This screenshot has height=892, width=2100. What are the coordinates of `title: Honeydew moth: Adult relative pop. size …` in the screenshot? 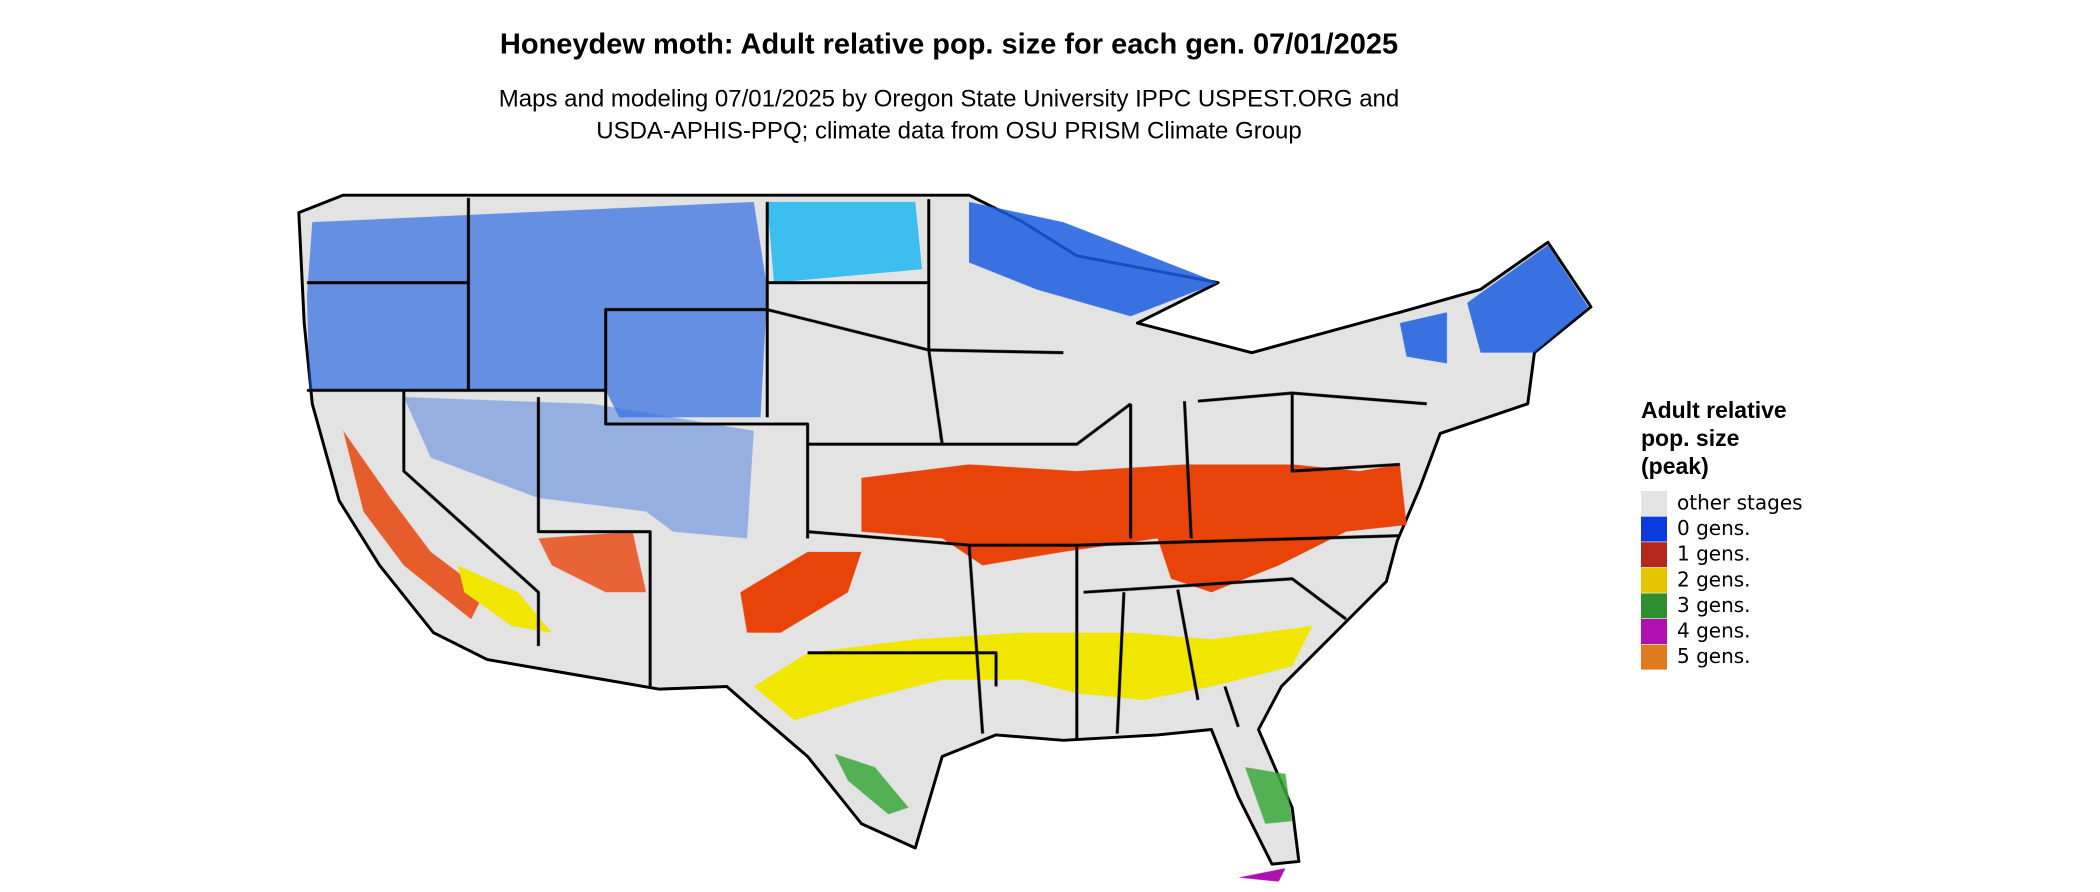 It's located at (949, 45).